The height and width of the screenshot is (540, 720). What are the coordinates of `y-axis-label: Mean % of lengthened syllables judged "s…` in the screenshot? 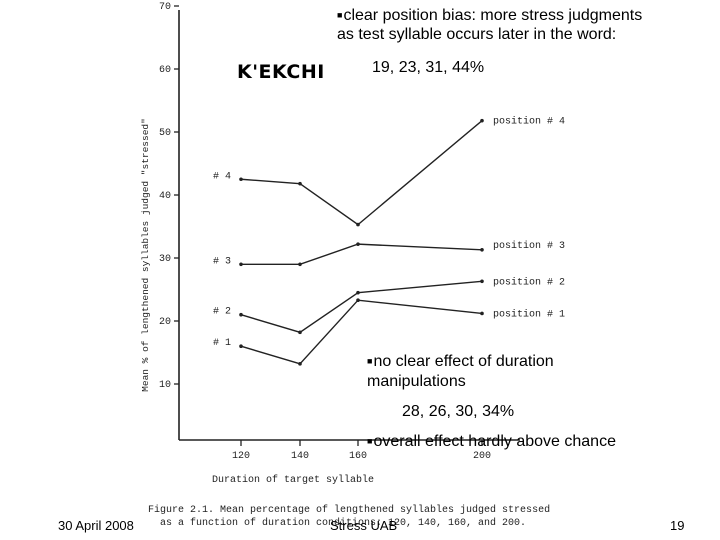 It's located at (145, 255).